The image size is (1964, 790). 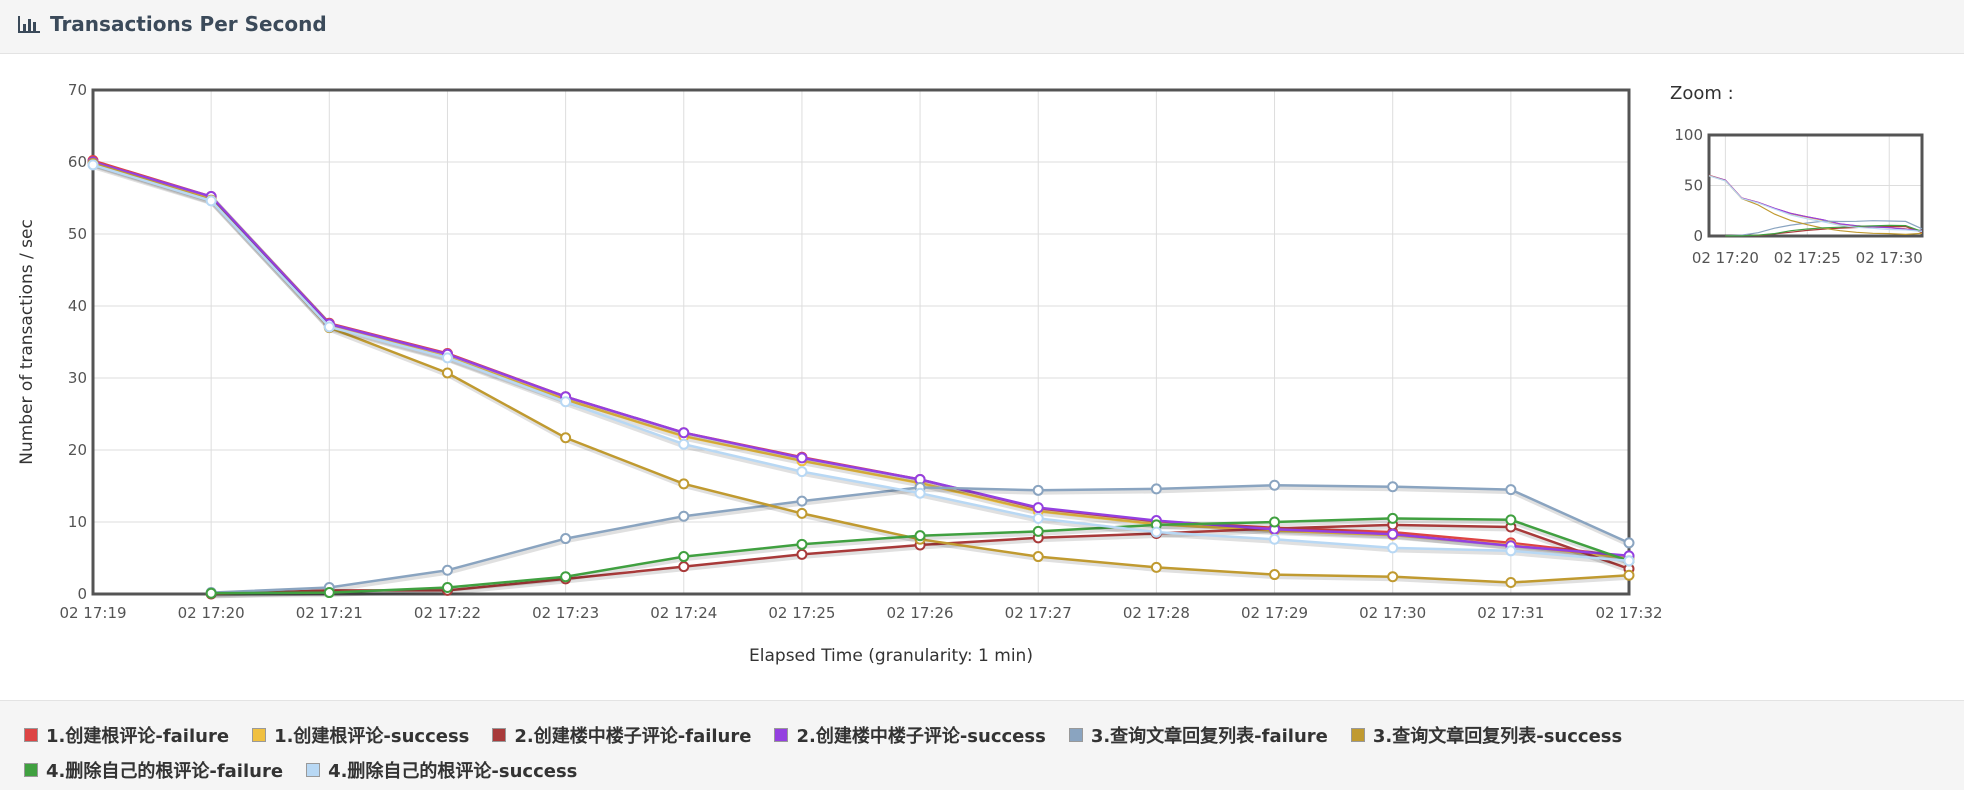 What do you see at coordinates (27, 342) in the screenshot?
I see `y-axis-label: Number of transactions / sec` at bounding box center [27, 342].